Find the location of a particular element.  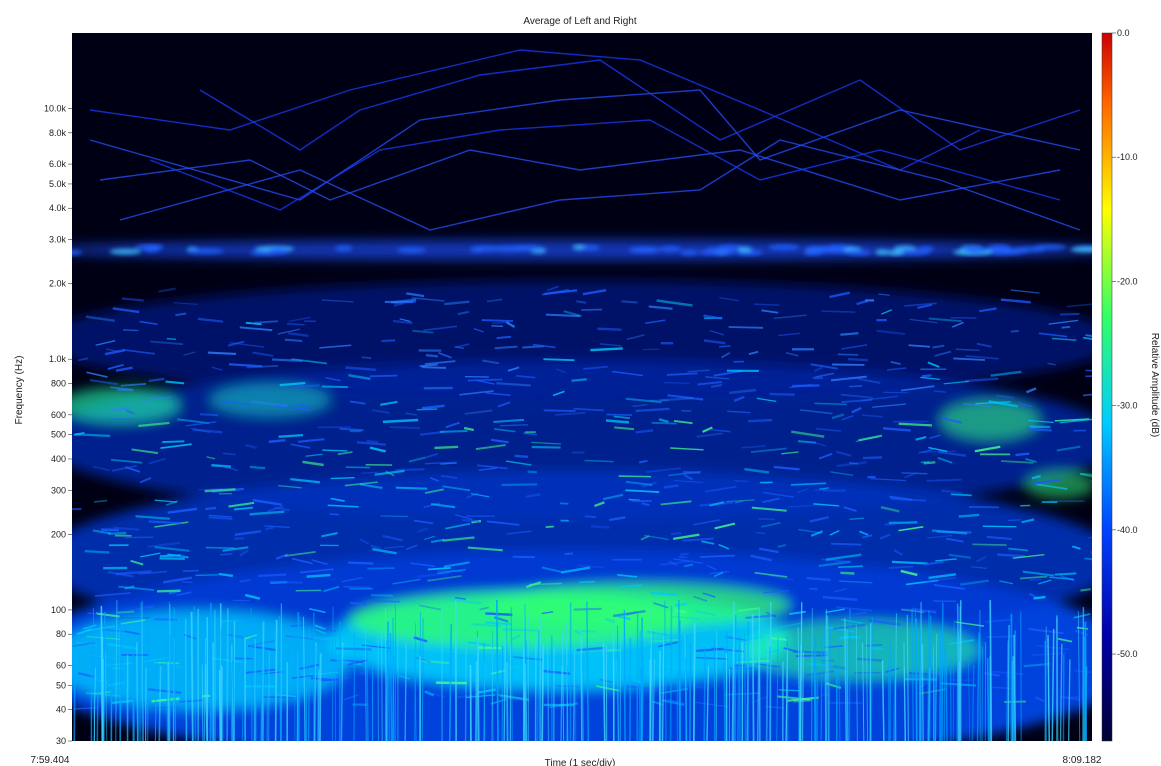

y-tick-label: 600 is located at coordinates (58, 415).